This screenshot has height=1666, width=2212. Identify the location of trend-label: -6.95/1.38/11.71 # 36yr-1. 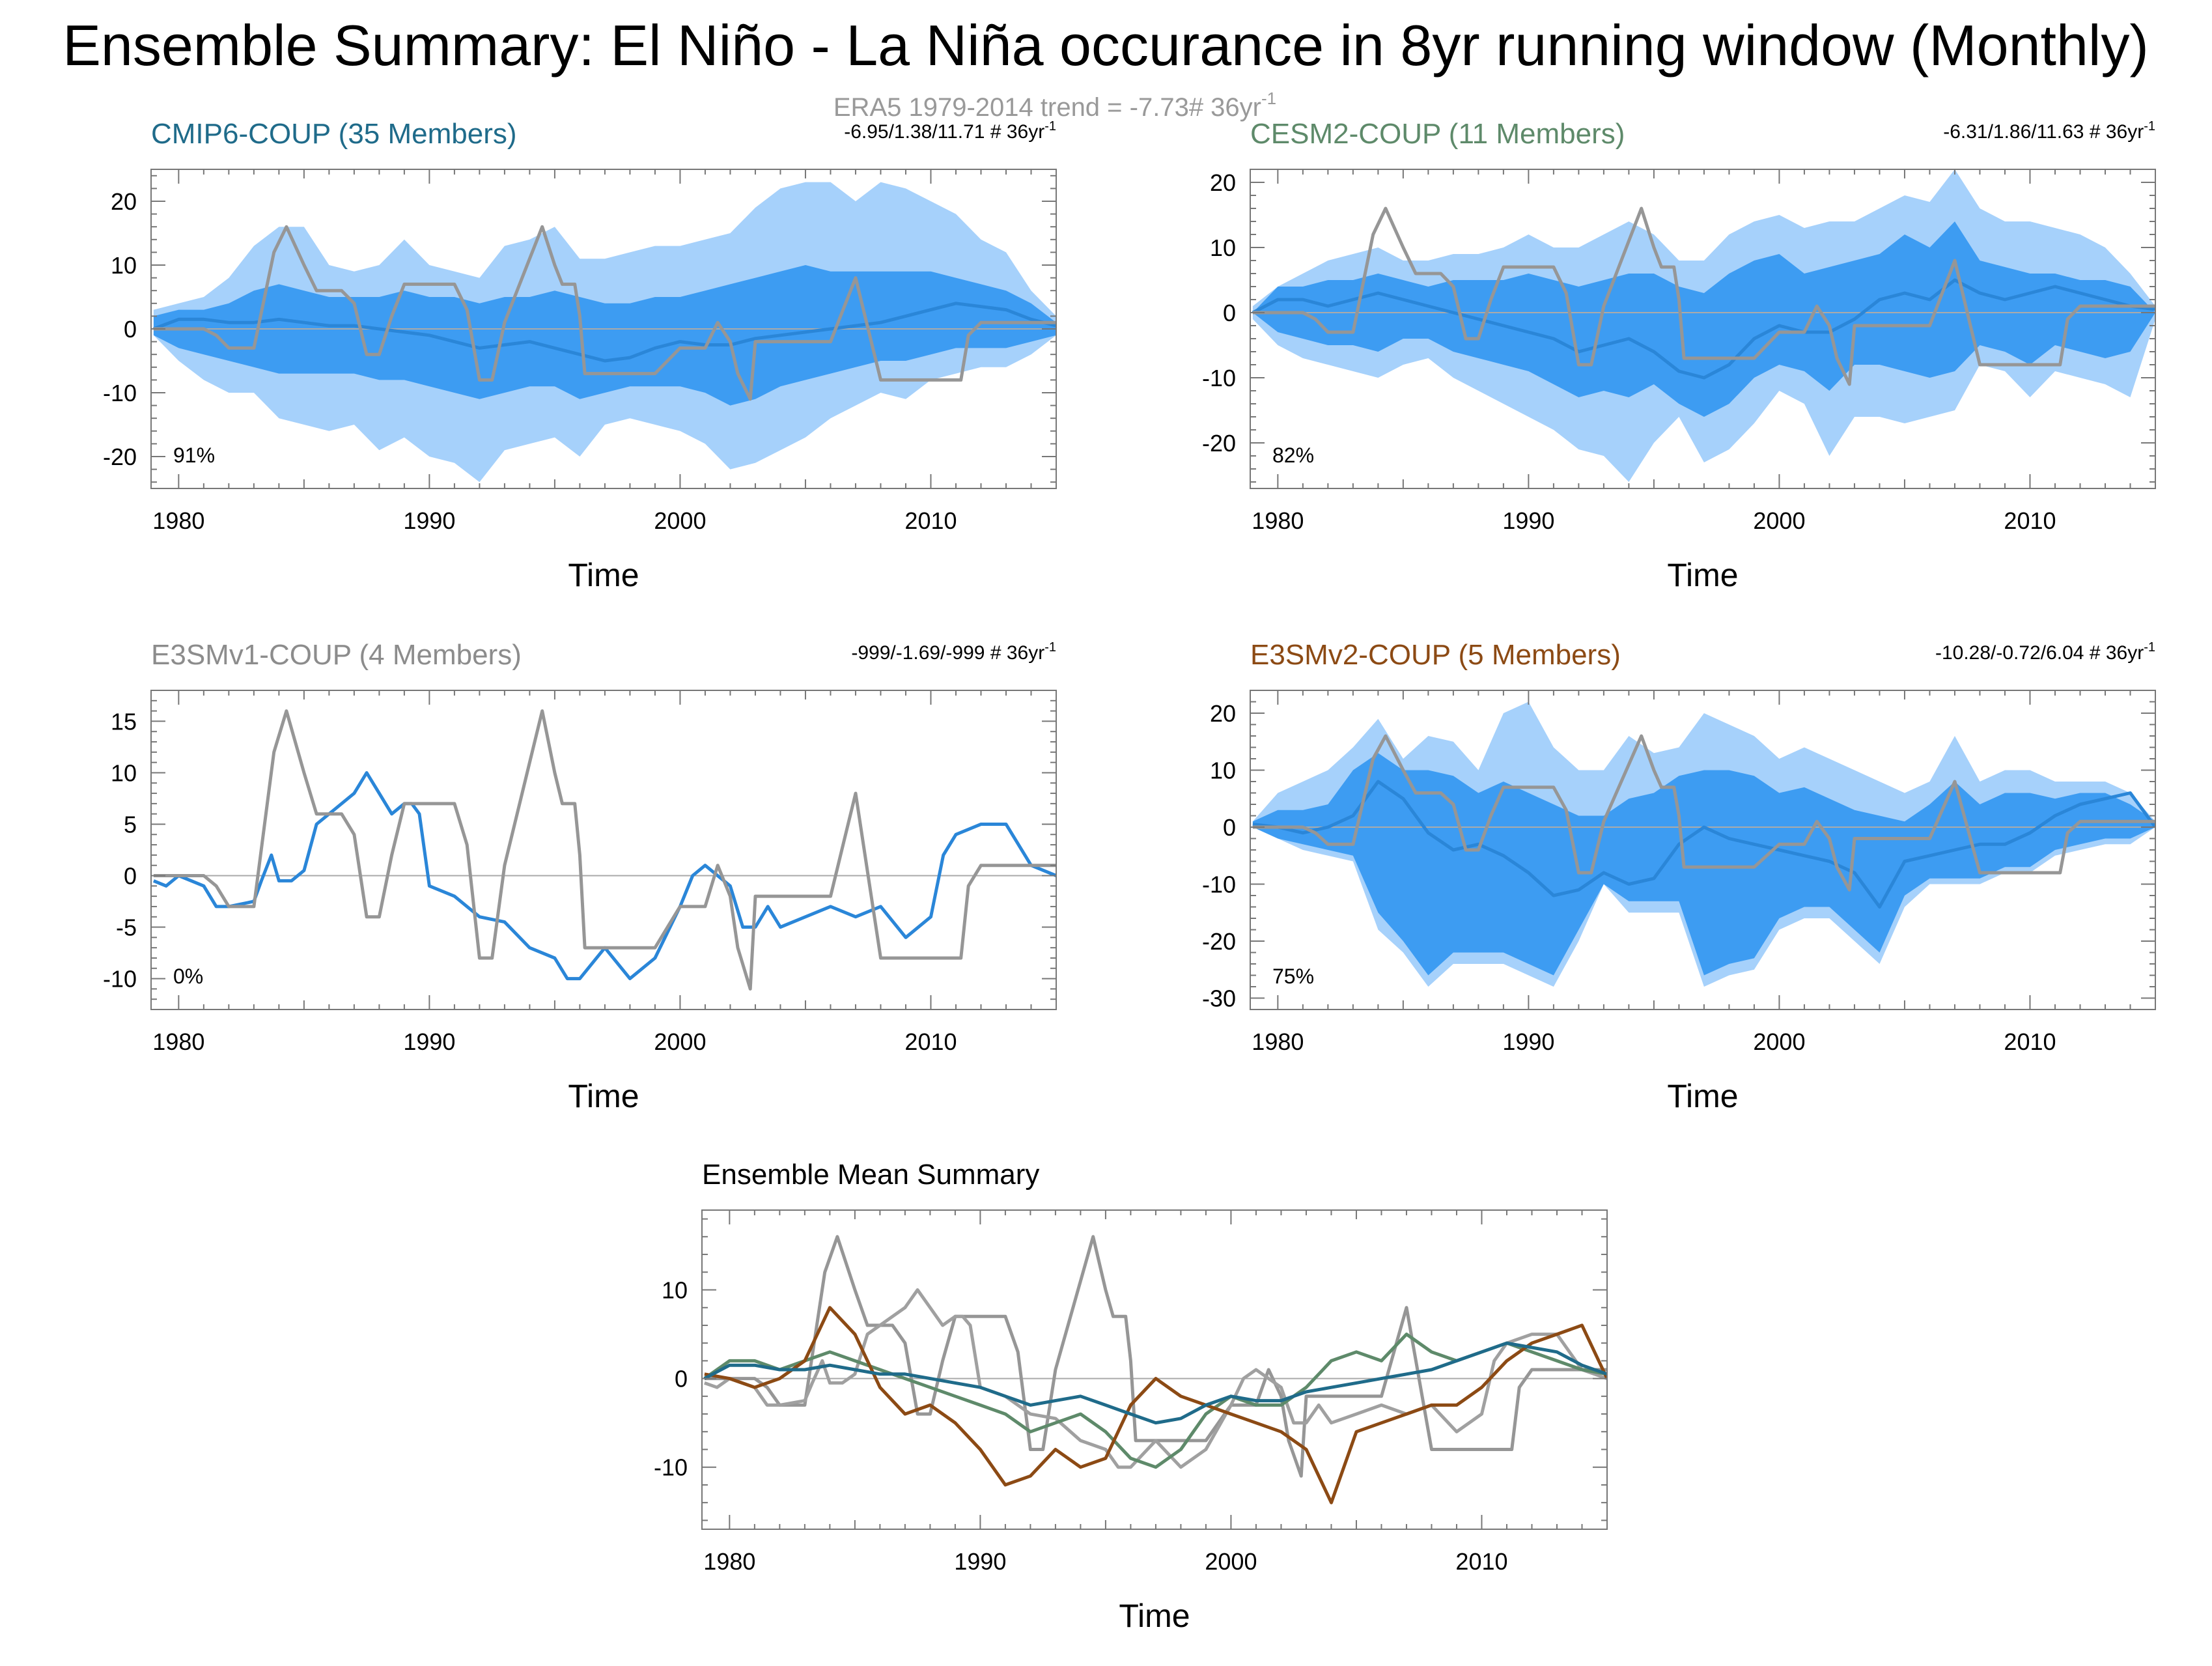
(950, 131).